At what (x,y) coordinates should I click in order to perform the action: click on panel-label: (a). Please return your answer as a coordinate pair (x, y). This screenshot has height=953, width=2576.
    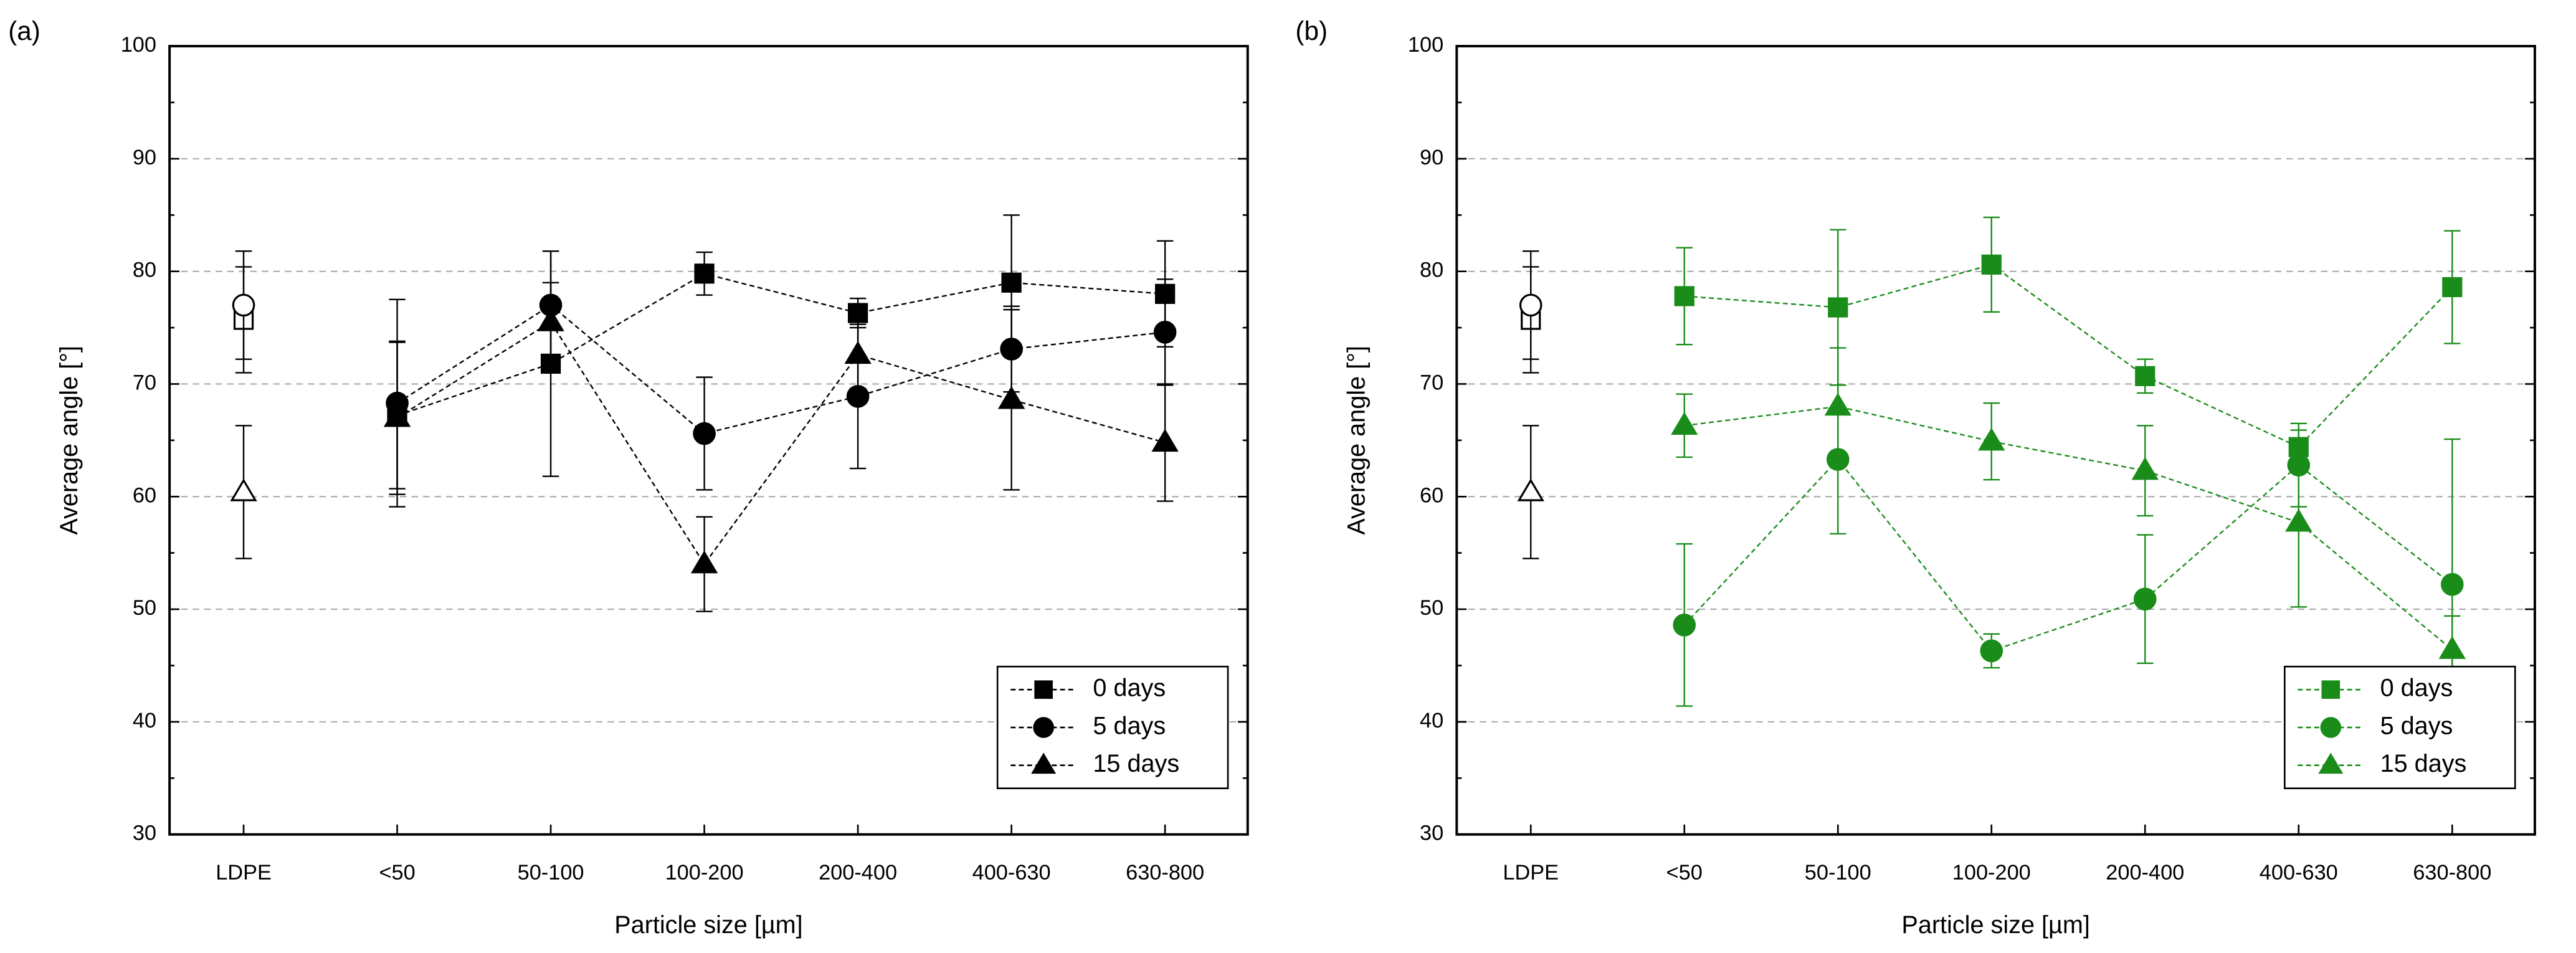
    Looking at the image, I should click on (24, 30).